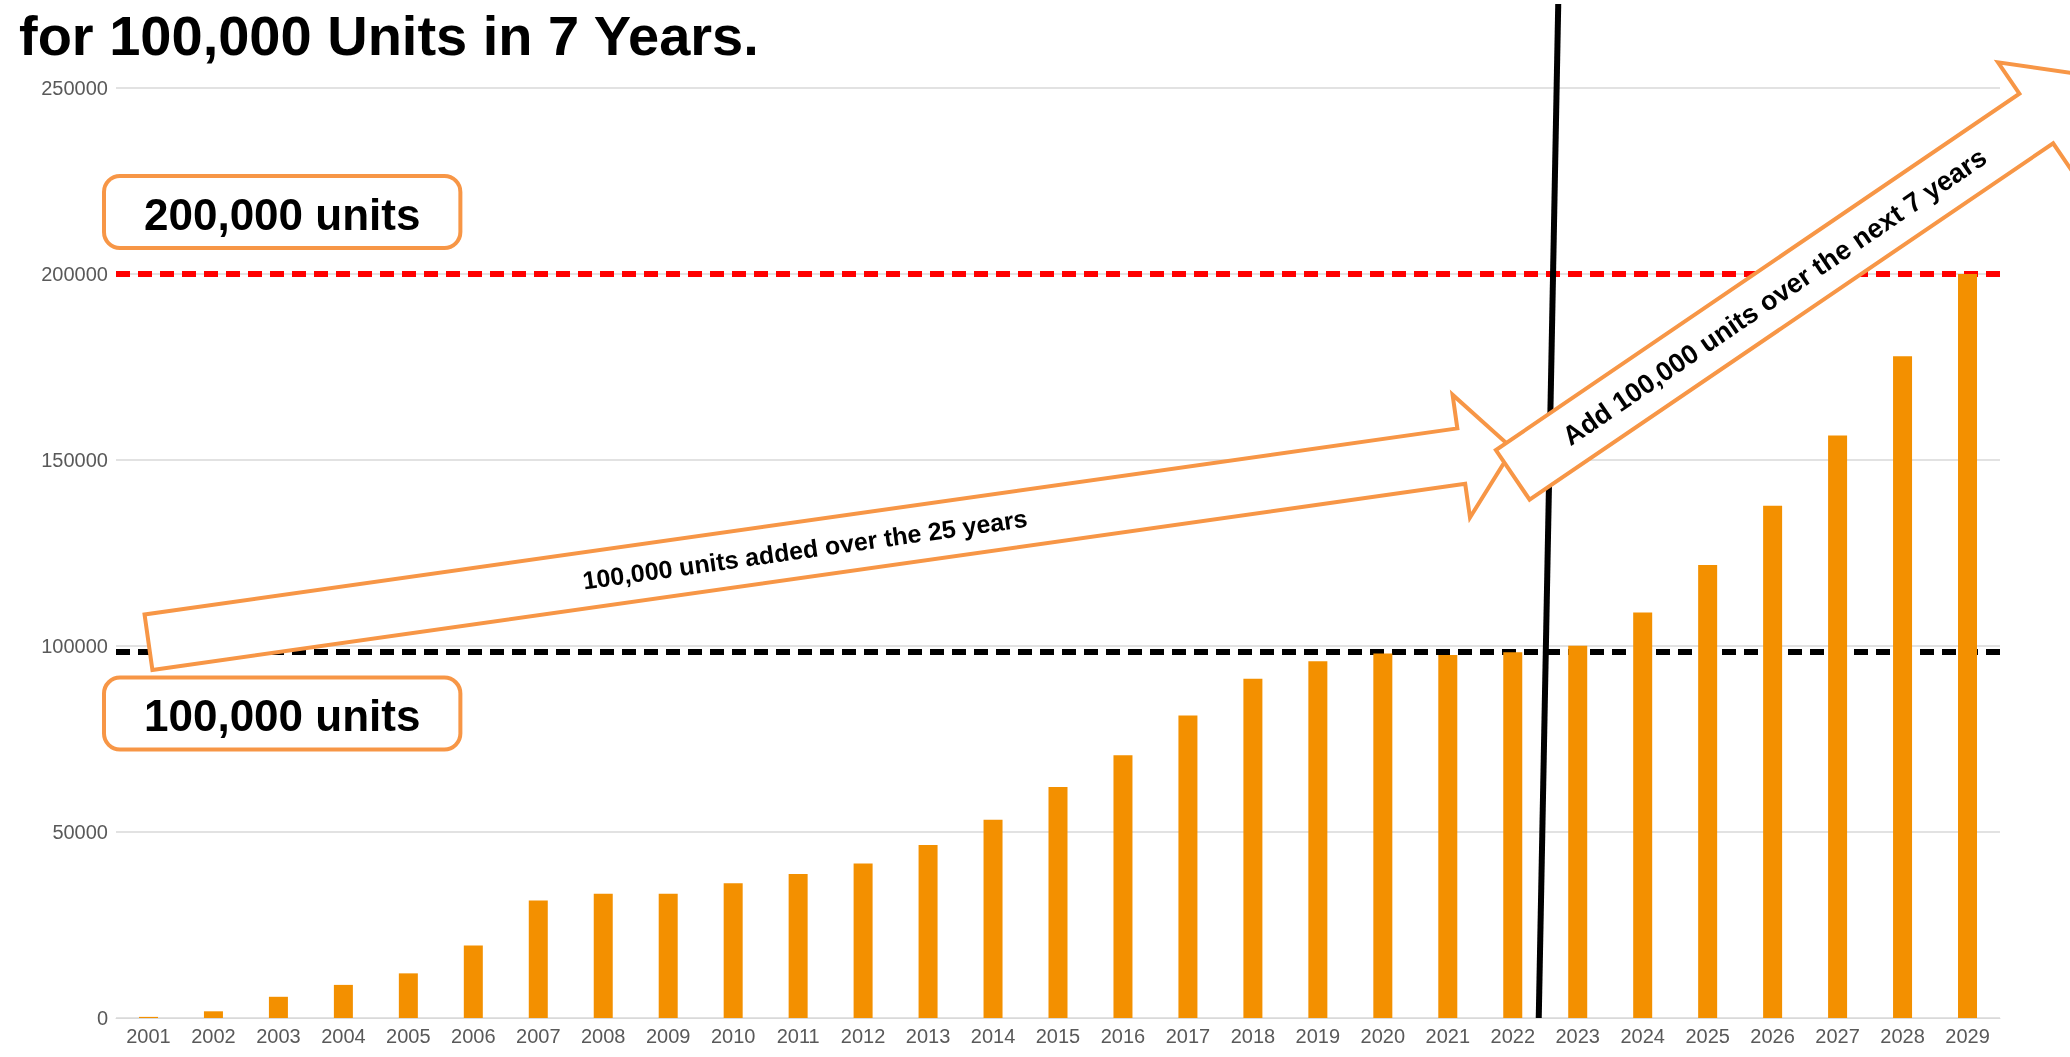  I want to click on x-tick-label: 2016, so click(1123, 1036).